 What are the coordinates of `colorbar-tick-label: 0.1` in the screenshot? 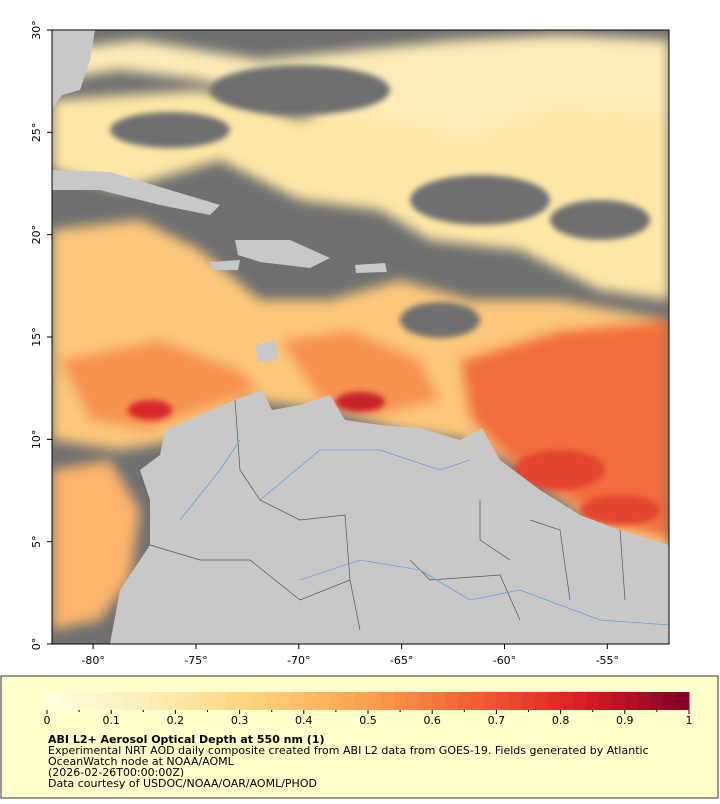 It's located at (111, 720).